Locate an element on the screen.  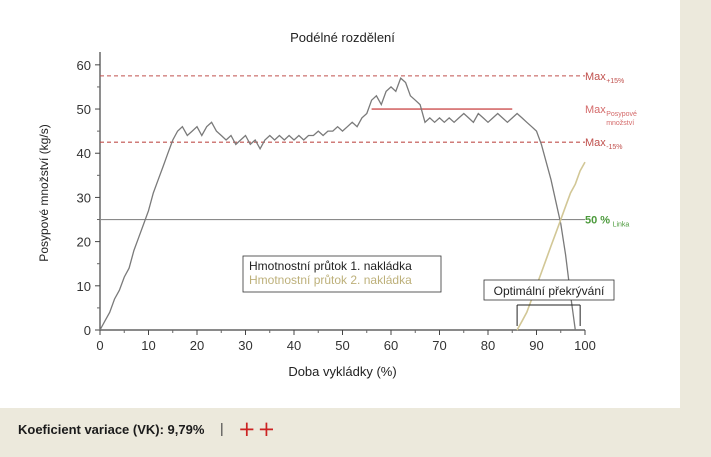
y-tick-label: 20 is located at coordinates (84, 242).